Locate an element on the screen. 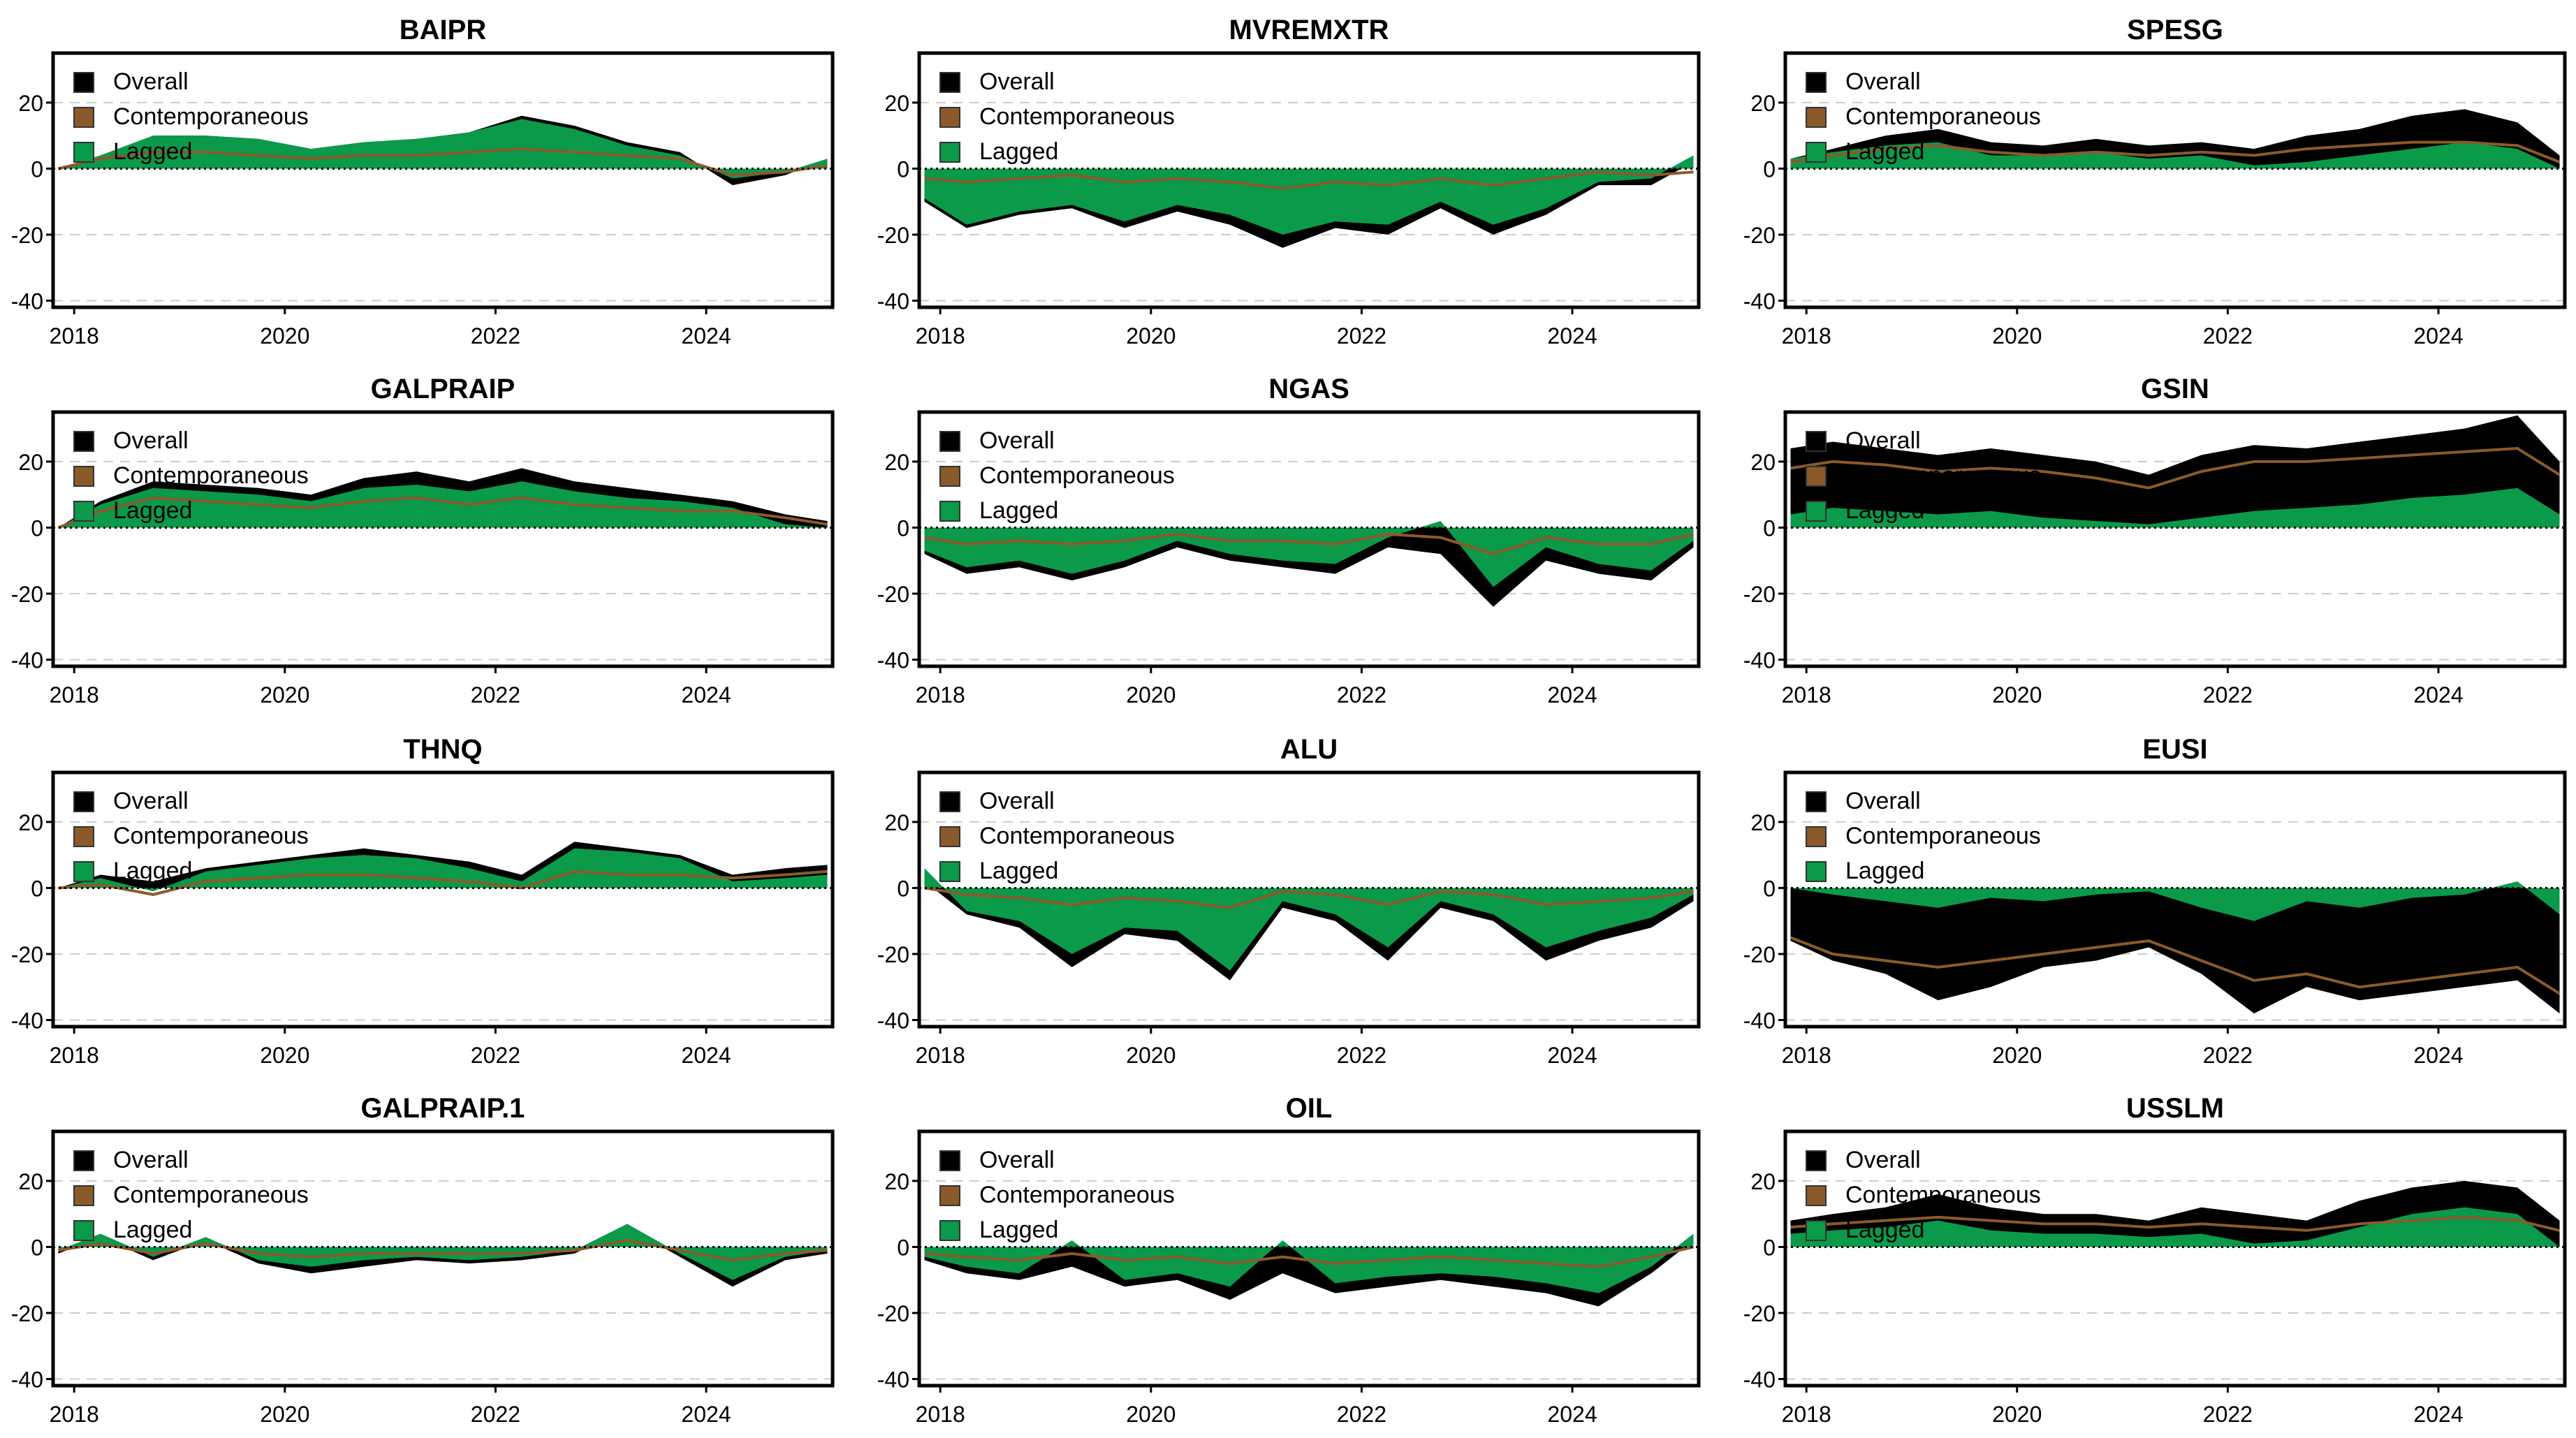 The image size is (2576, 1438). panel-title: GALPRAIP is located at coordinates (443, 389).